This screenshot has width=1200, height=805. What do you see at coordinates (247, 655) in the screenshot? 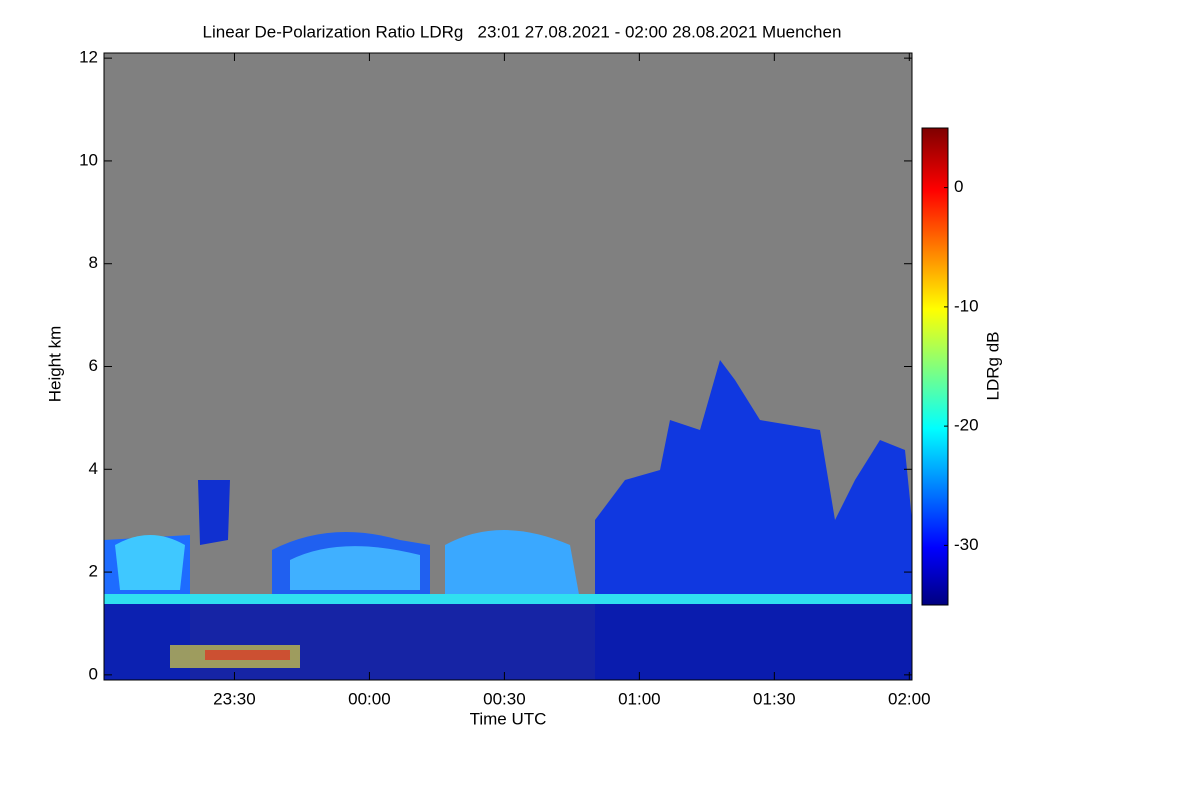
I see `aerosol` at bounding box center [247, 655].